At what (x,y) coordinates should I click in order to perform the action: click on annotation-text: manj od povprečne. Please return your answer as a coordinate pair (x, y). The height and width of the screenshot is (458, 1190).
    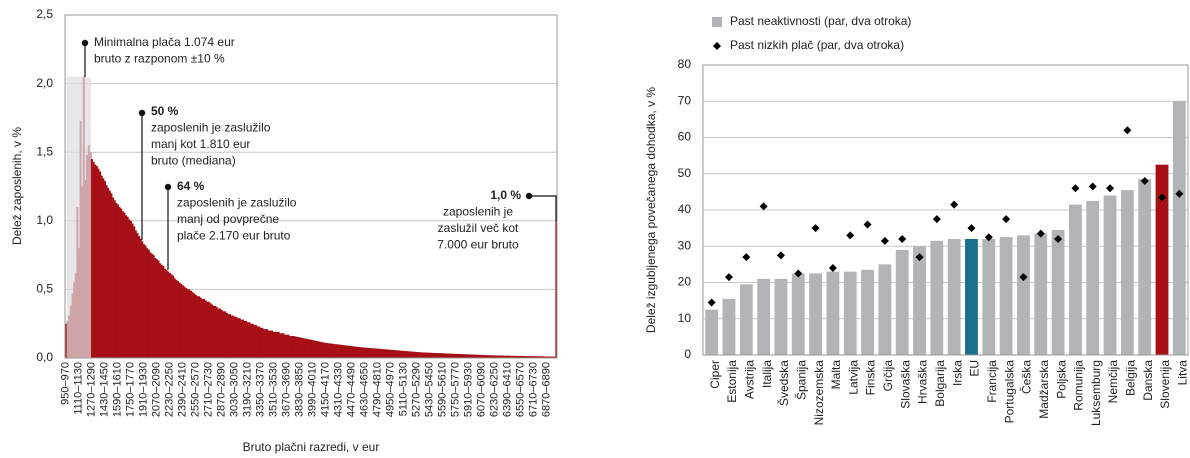
    Looking at the image, I should click on (228, 219).